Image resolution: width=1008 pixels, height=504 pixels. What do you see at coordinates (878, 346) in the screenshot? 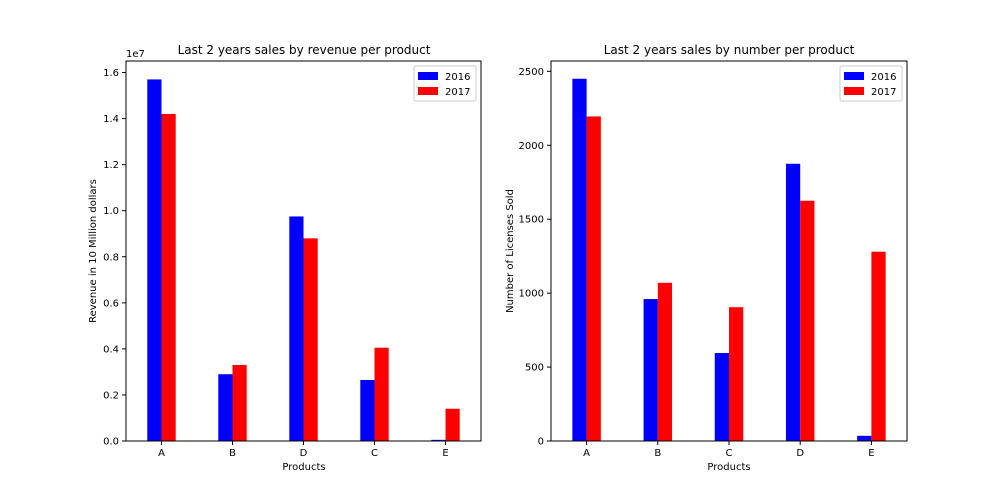
I see `licenses-bar-2017-E` at bounding box center [878, 346].